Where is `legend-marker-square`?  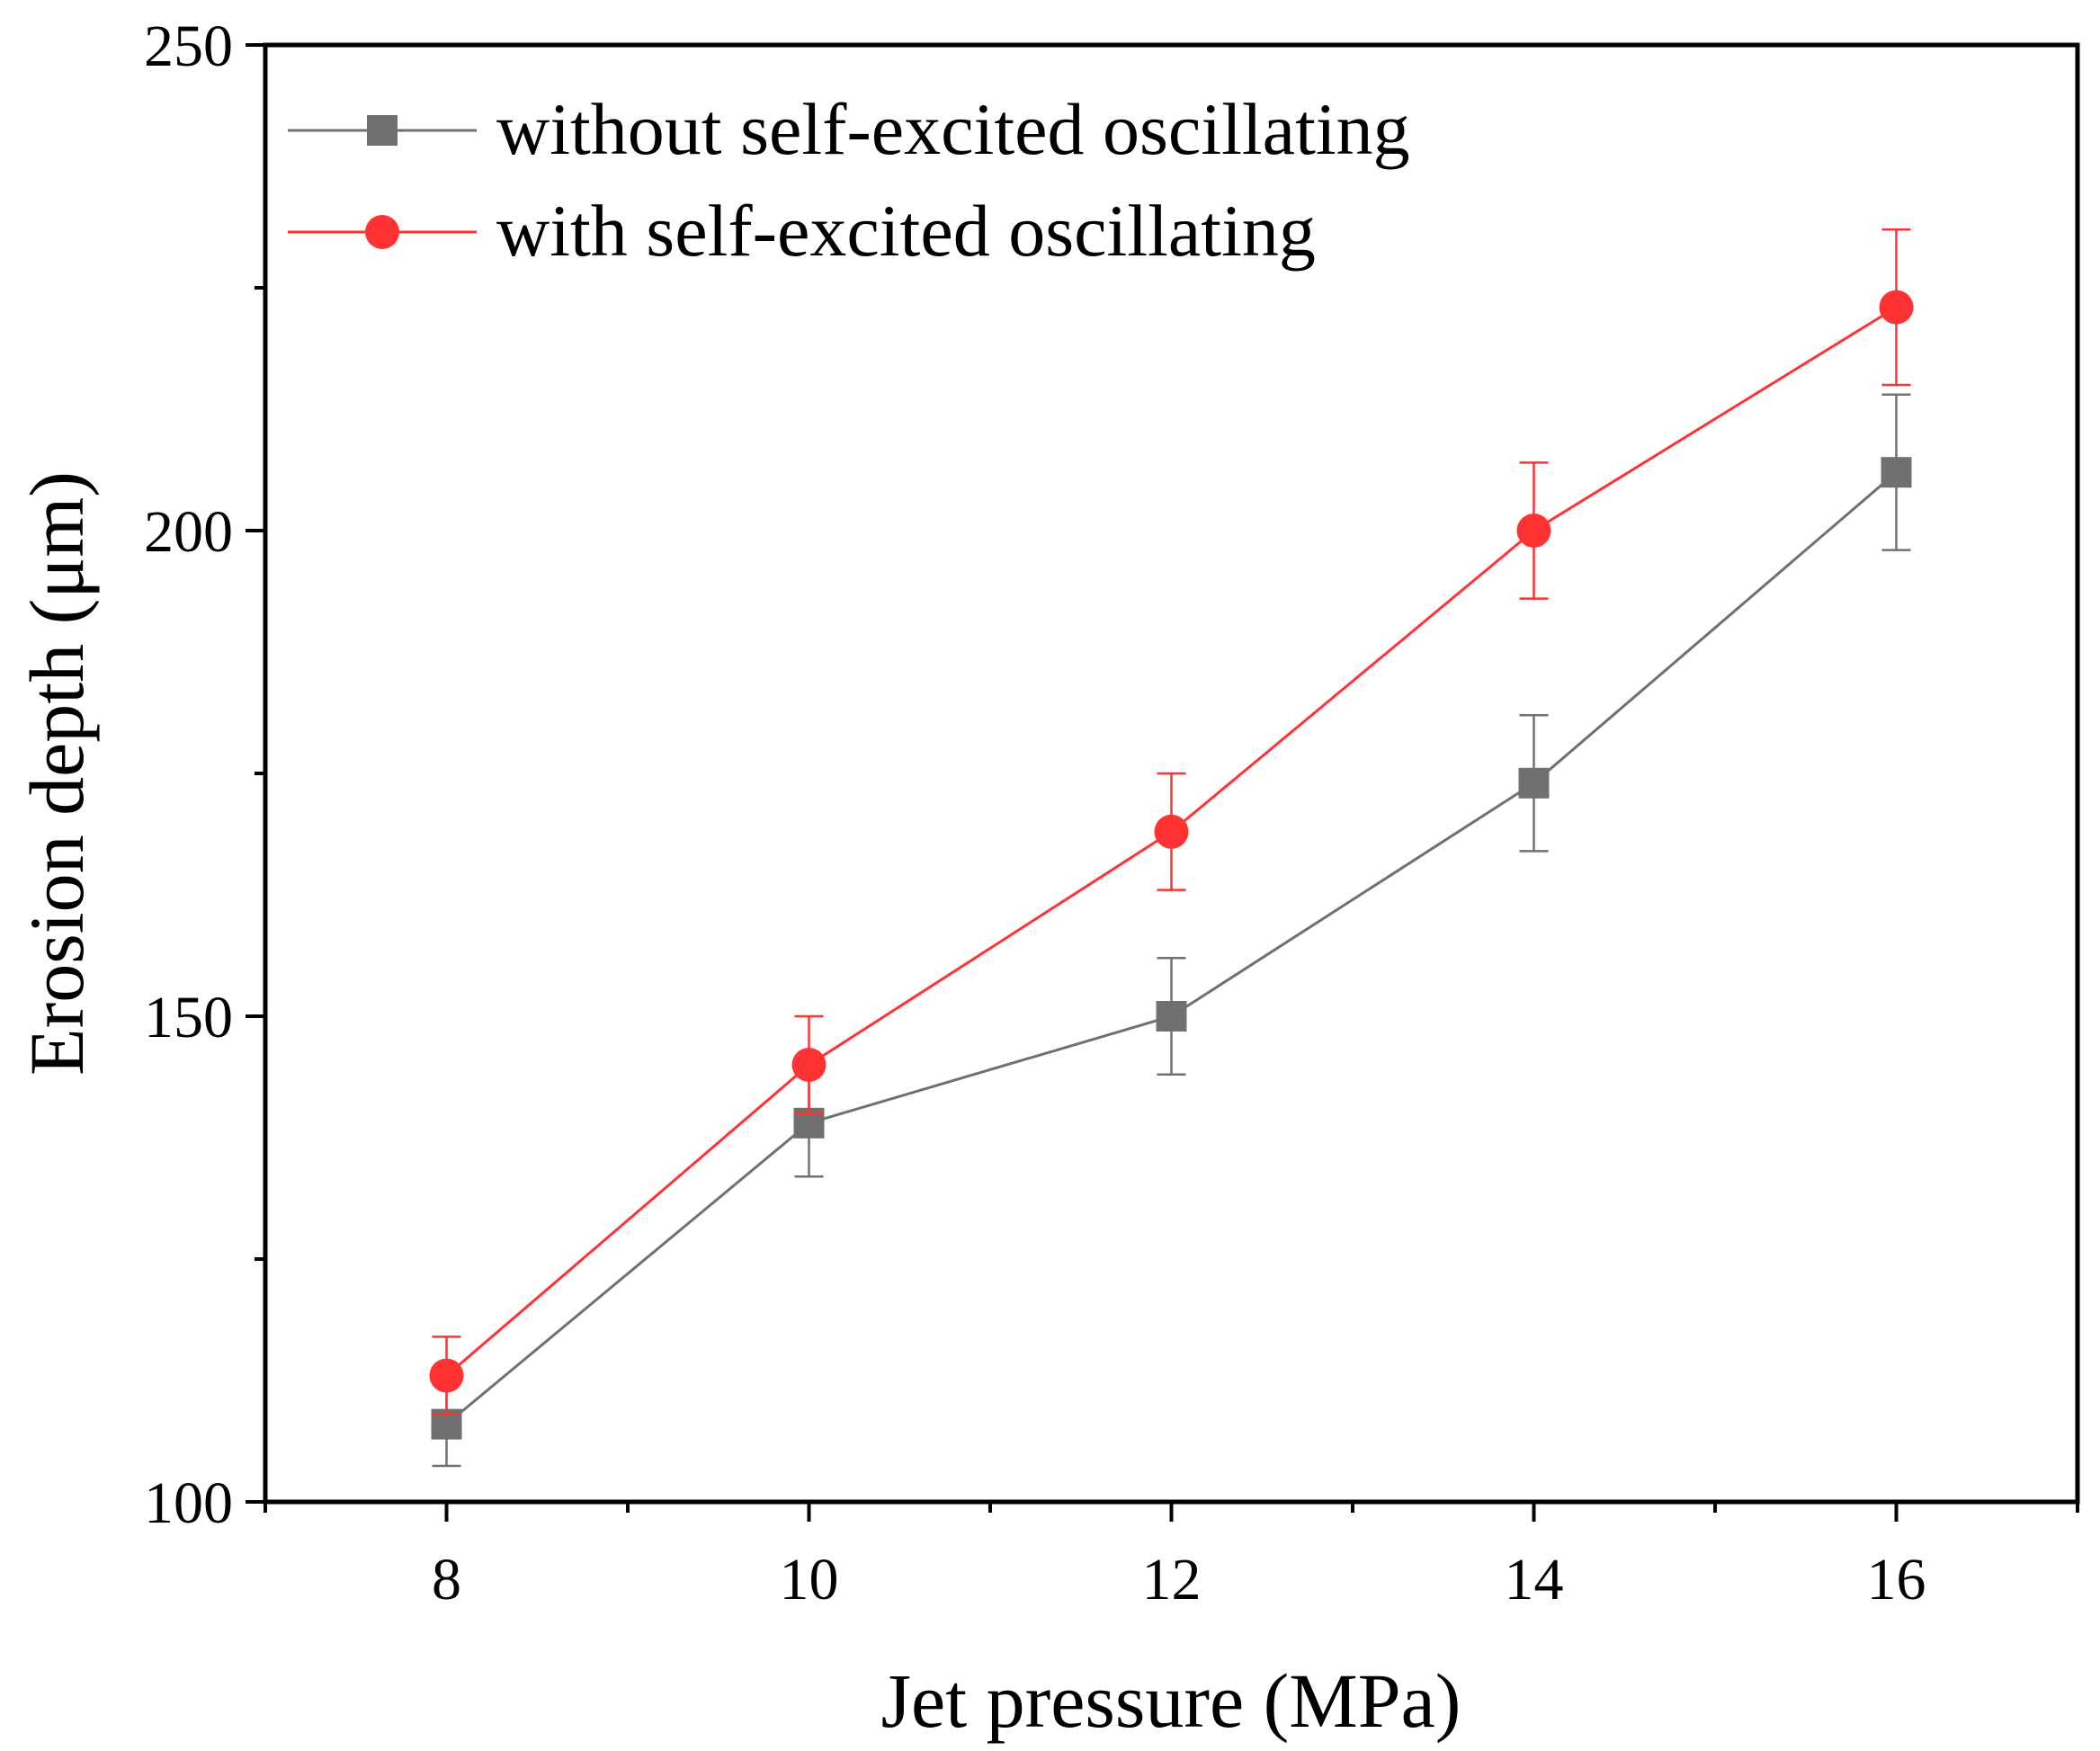 legend-marker-square is located at coordinates (382, 130).